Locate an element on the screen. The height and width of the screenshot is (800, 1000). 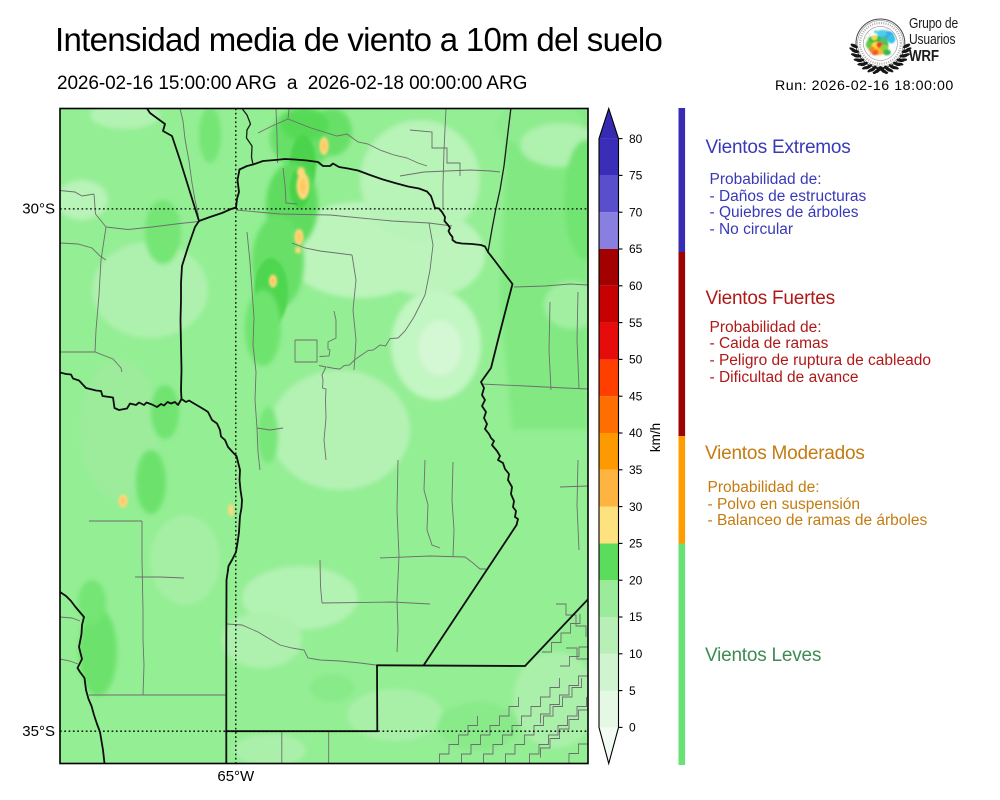
svg-text: 15 is located at coordinates (636, 617).